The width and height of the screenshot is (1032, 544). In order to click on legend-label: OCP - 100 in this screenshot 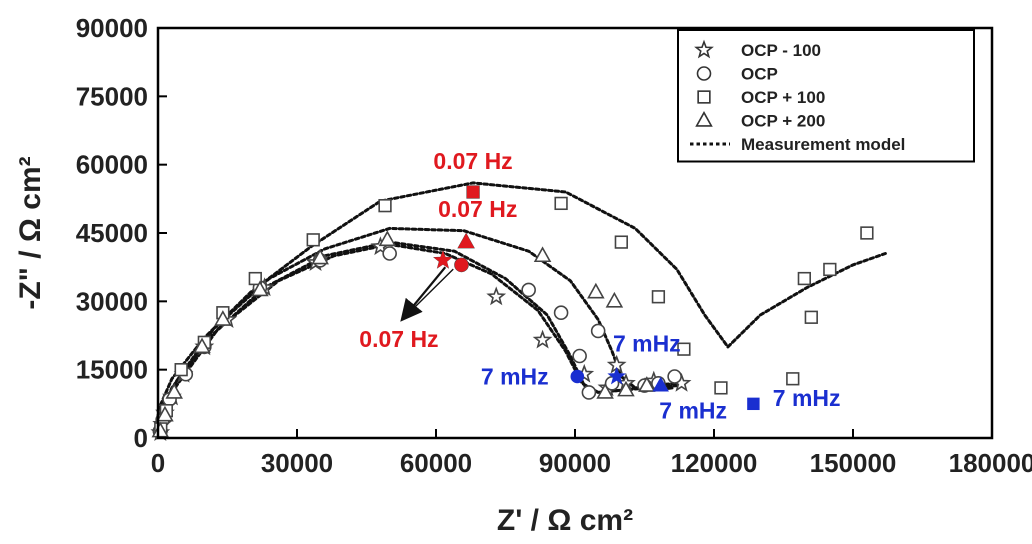, I will do `click(781, 50)`.